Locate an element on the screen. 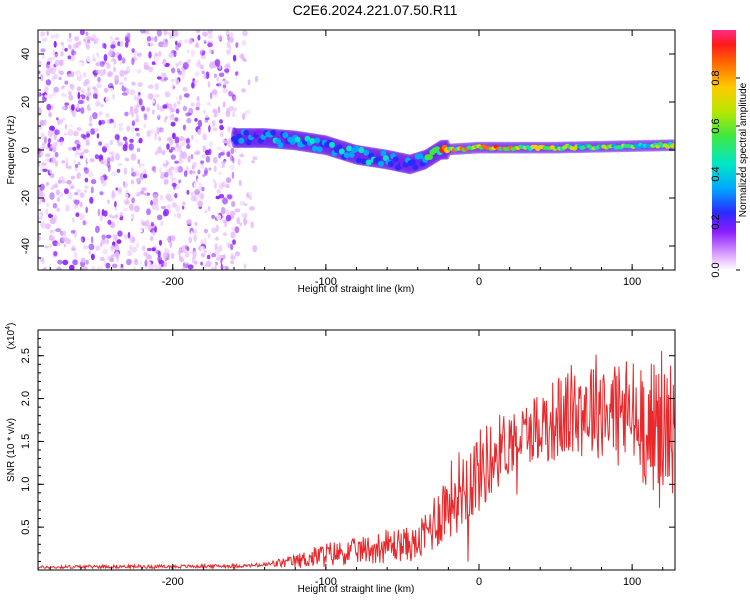 The height and width of the screenshot is (600, 750). snr-y-label: SNR (10 * v/v) is located at coordinates (11, 450).